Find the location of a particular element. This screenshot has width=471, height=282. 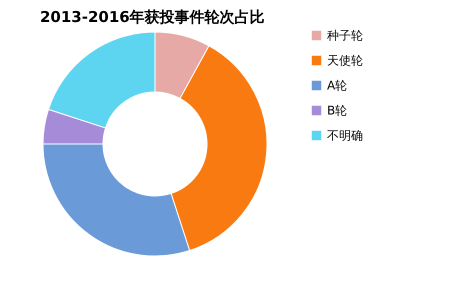

legend-label: 不明确 is located at coordinates (345, 135).